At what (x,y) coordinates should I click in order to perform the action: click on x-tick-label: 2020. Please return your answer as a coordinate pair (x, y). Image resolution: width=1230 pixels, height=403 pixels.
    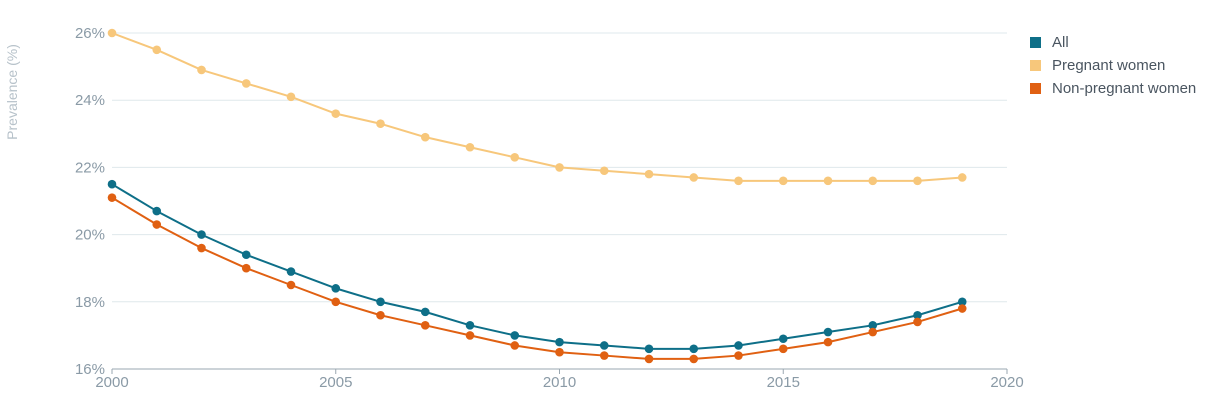
    Looking at the image, I should click on (1006, 382).